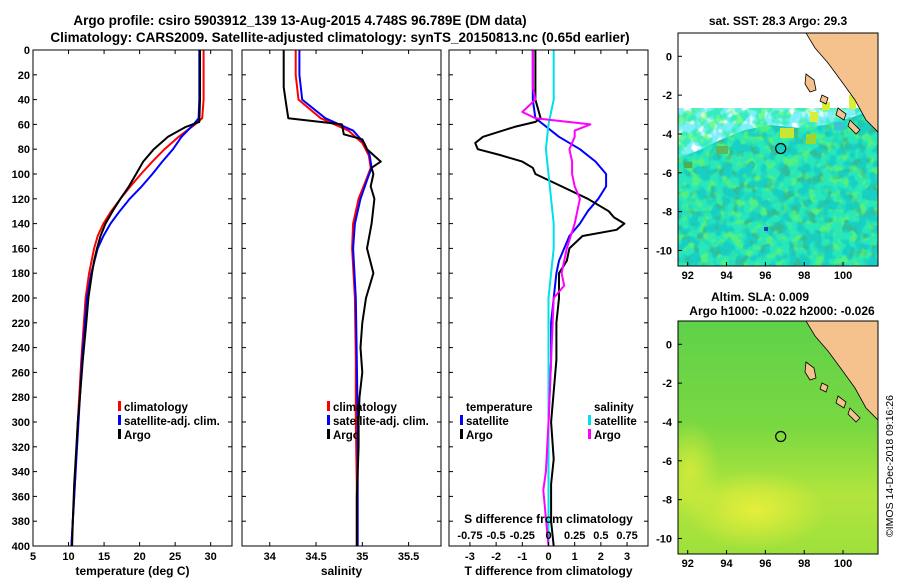 This screenshot has height=580, width=900. I want to click on y-tick-label: 160, so click(21, 249).